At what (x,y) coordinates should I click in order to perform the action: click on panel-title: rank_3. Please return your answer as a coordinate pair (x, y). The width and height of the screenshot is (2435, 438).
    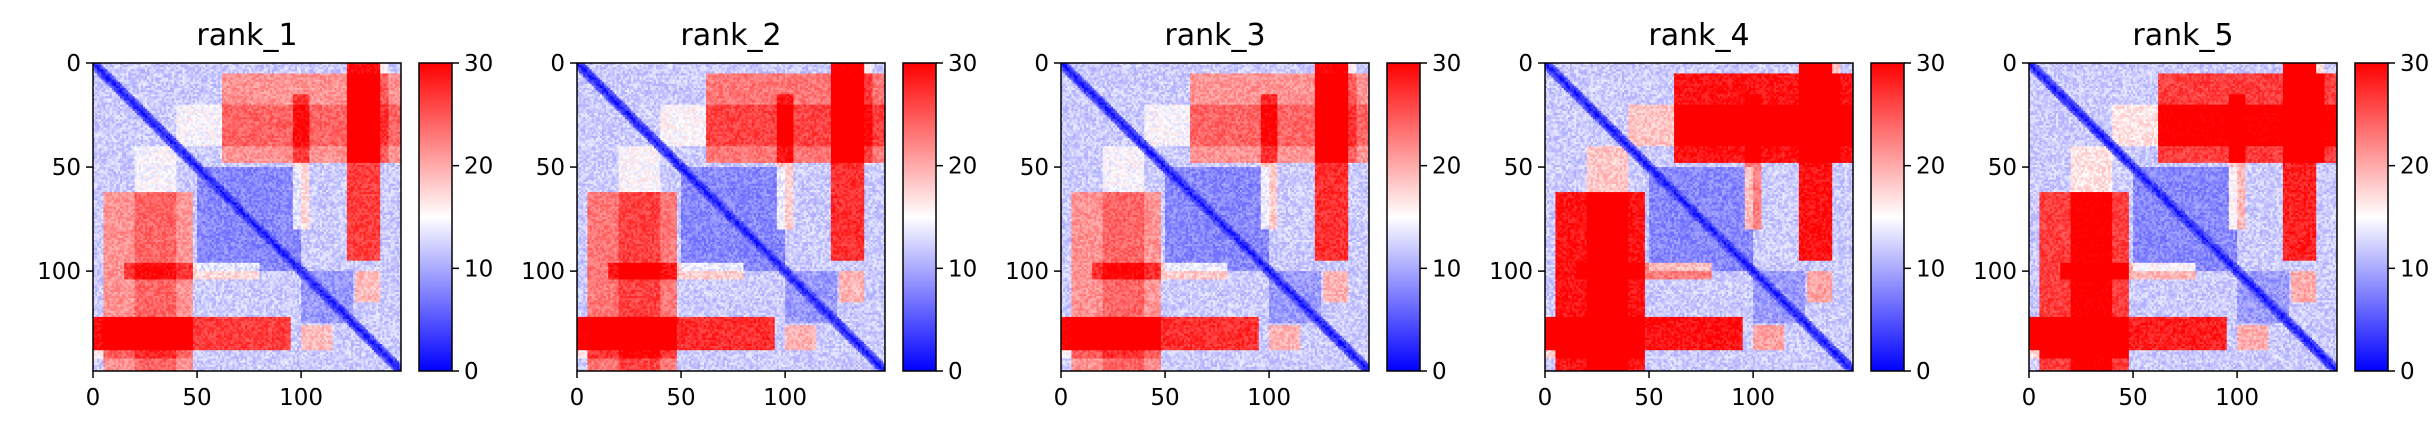
    Looking at the image, I should click on (1214, 35).